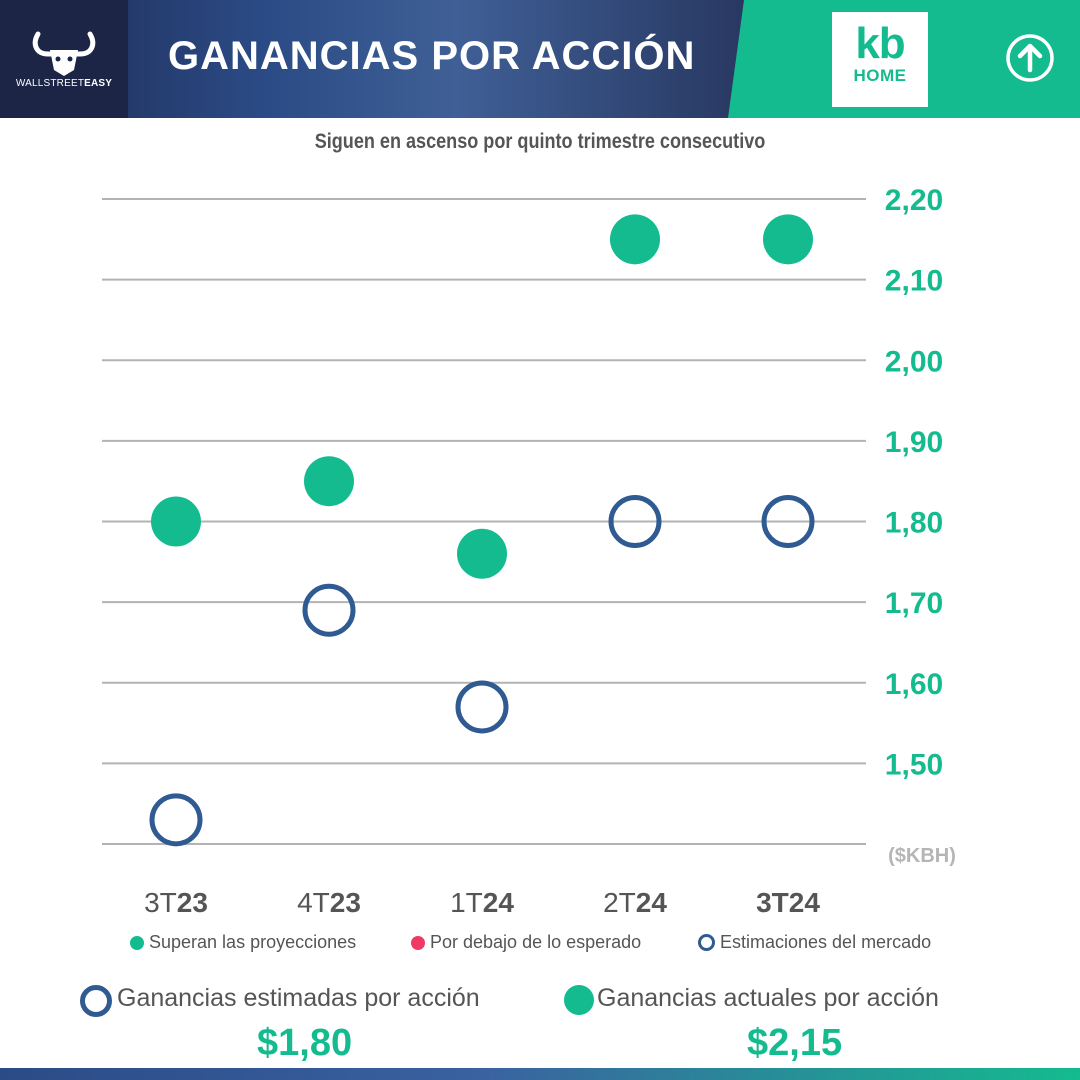 This screenshot has height=1080, width=1080. Describe the element at coordinates (298, 998) in the screenshot. I see `estimated-eps-label: Ganancias estimadas por acción` at that location.